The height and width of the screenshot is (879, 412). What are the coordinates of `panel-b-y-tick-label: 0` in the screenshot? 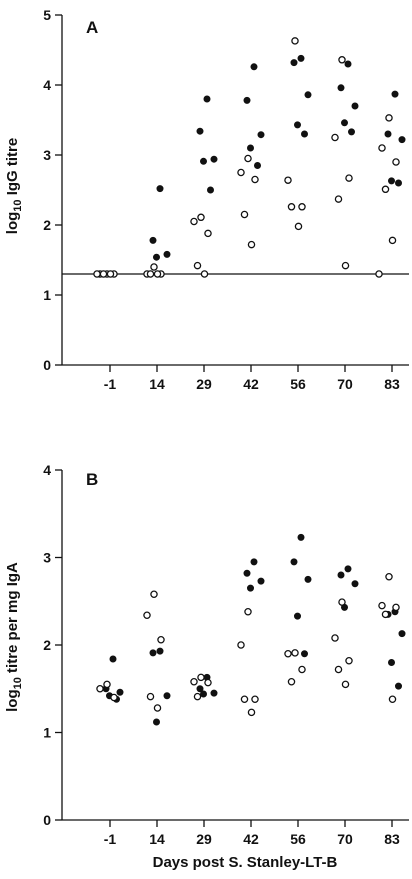 It's located at (47, 820).